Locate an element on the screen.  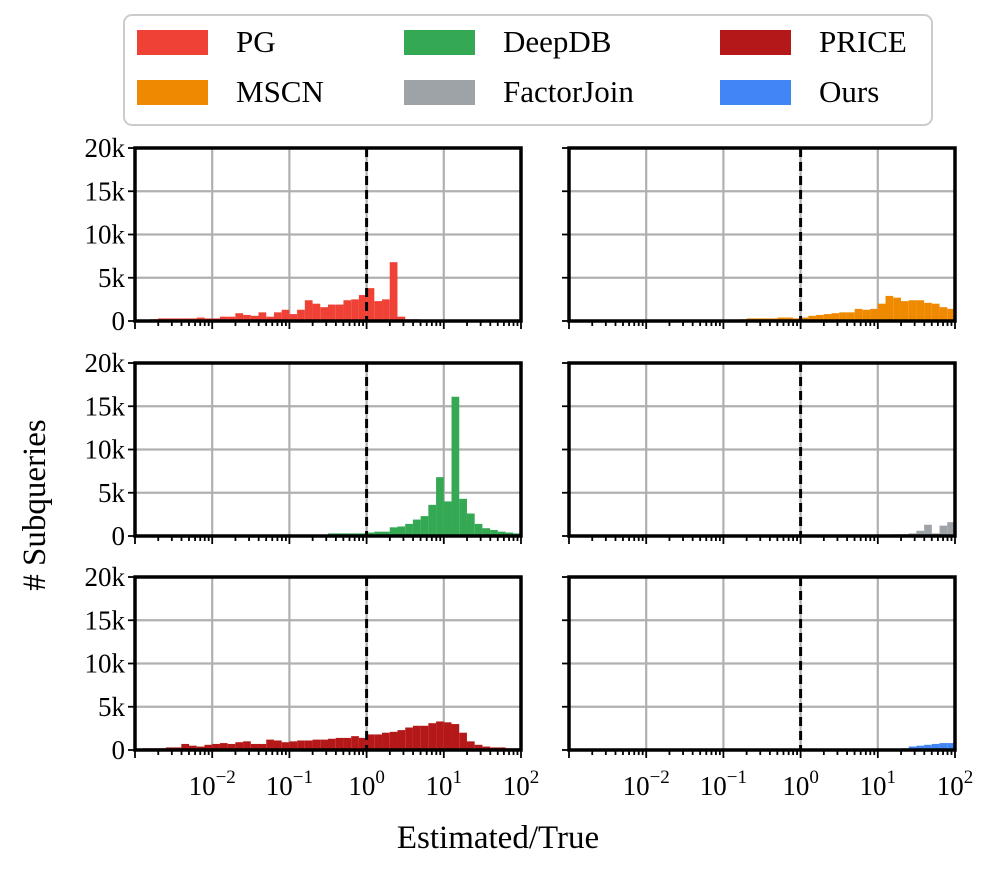
panel-factorjoin is located at coordinates (779, 452).